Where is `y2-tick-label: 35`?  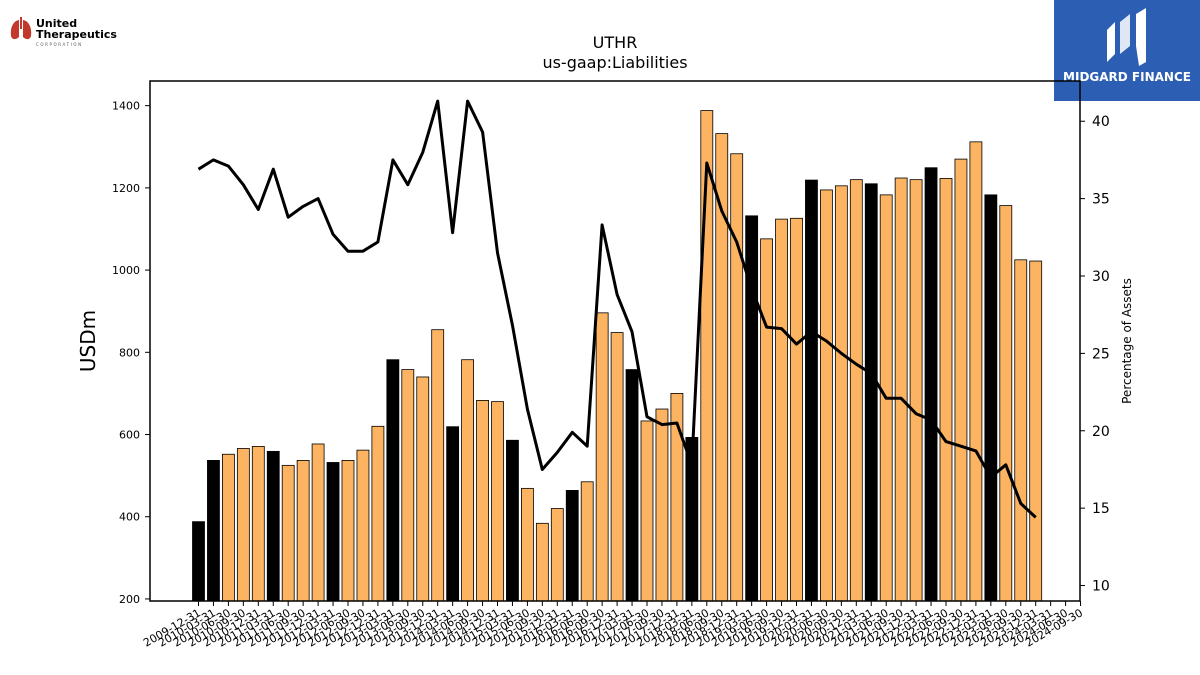 y2-tick-label: 35 is located at coordinates (1101, 200).